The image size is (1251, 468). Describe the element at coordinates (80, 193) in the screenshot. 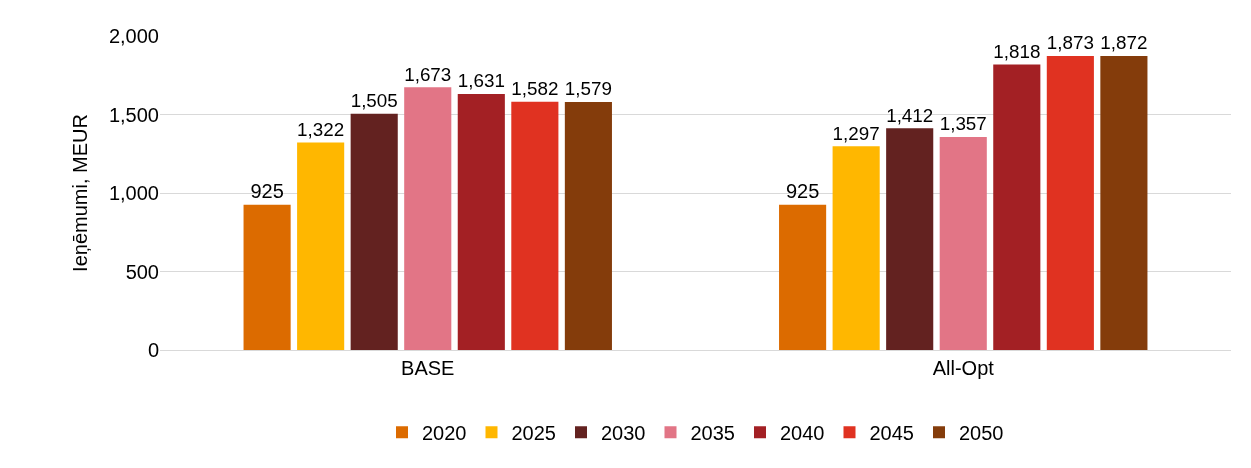

I see `y-axis-title: Ieņēmumi, MEUR` at that location.